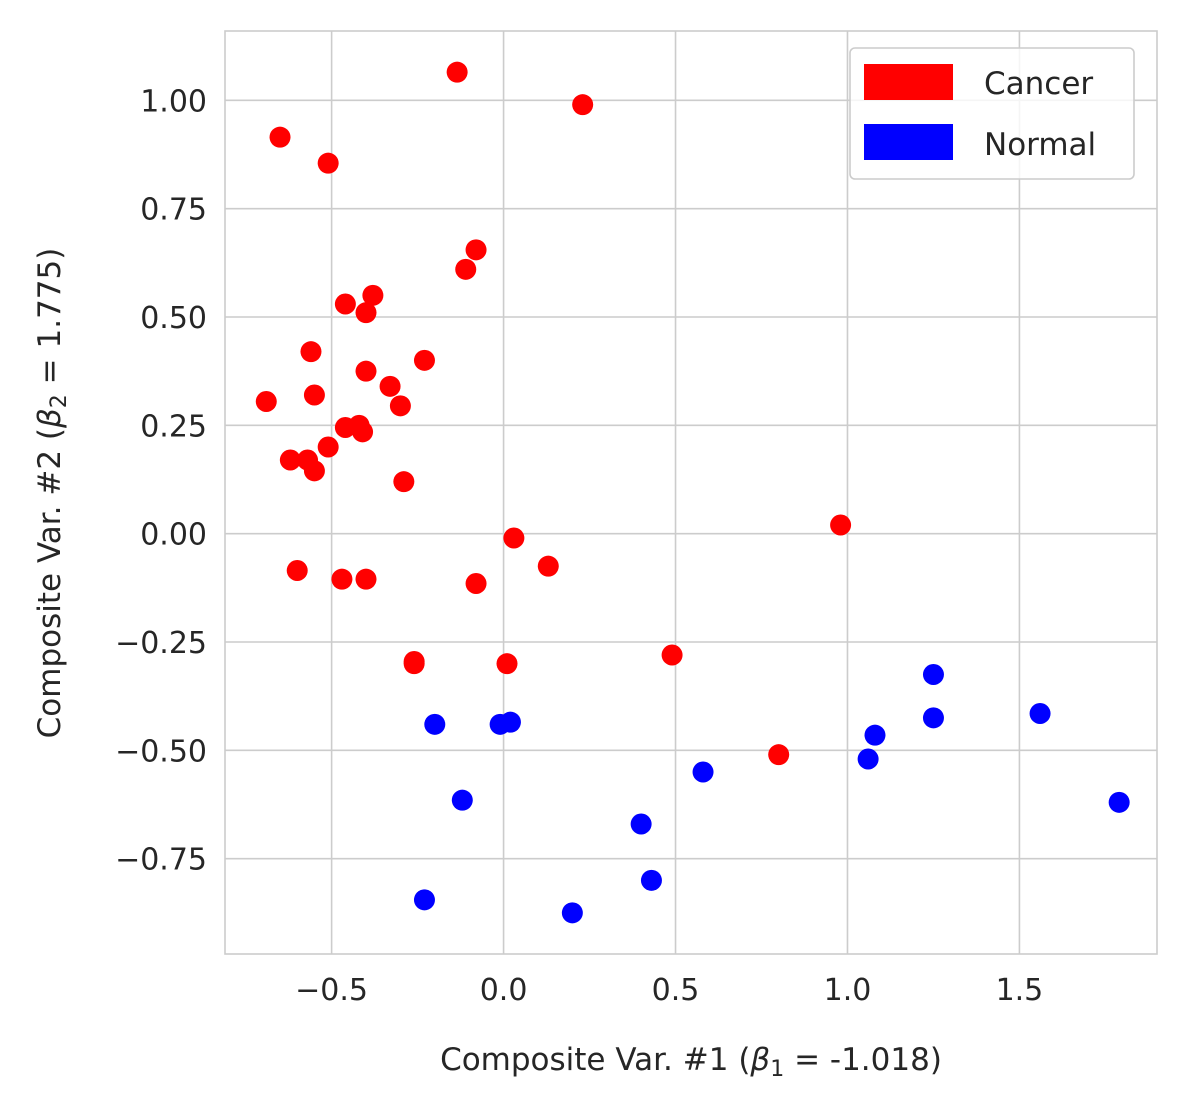 Image resolution: width=1185 pixels, height=1111 pixels. Describe the element at coordinates (777, 1069) in the screenshot. I see `x-axis-label-subscript: 1` at that location.